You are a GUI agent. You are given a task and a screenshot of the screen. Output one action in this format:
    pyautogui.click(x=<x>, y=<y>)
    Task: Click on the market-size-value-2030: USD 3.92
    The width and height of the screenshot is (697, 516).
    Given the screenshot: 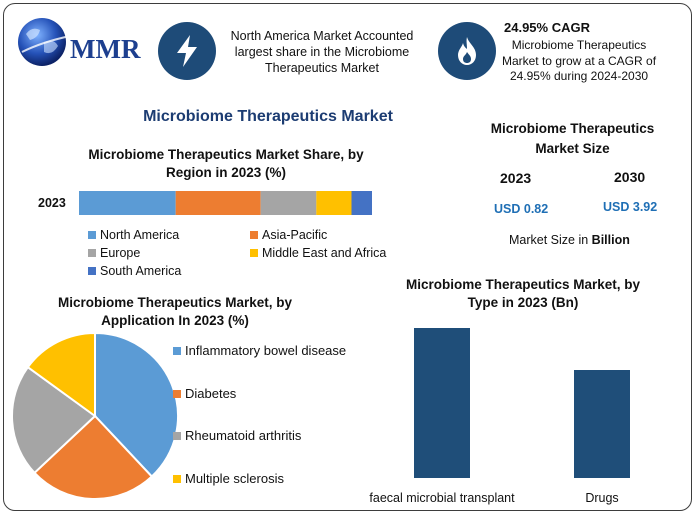 What is the action you would take?
    pyautogui.click(x=630, y=207)
    